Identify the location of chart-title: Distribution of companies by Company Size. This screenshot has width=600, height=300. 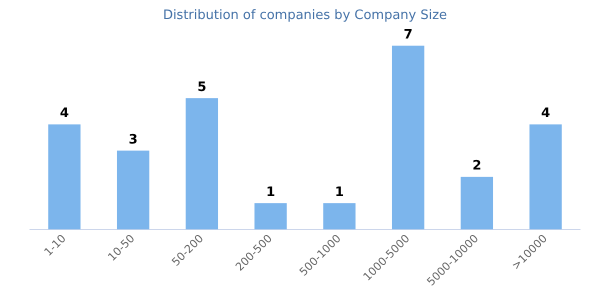
(305, 16).